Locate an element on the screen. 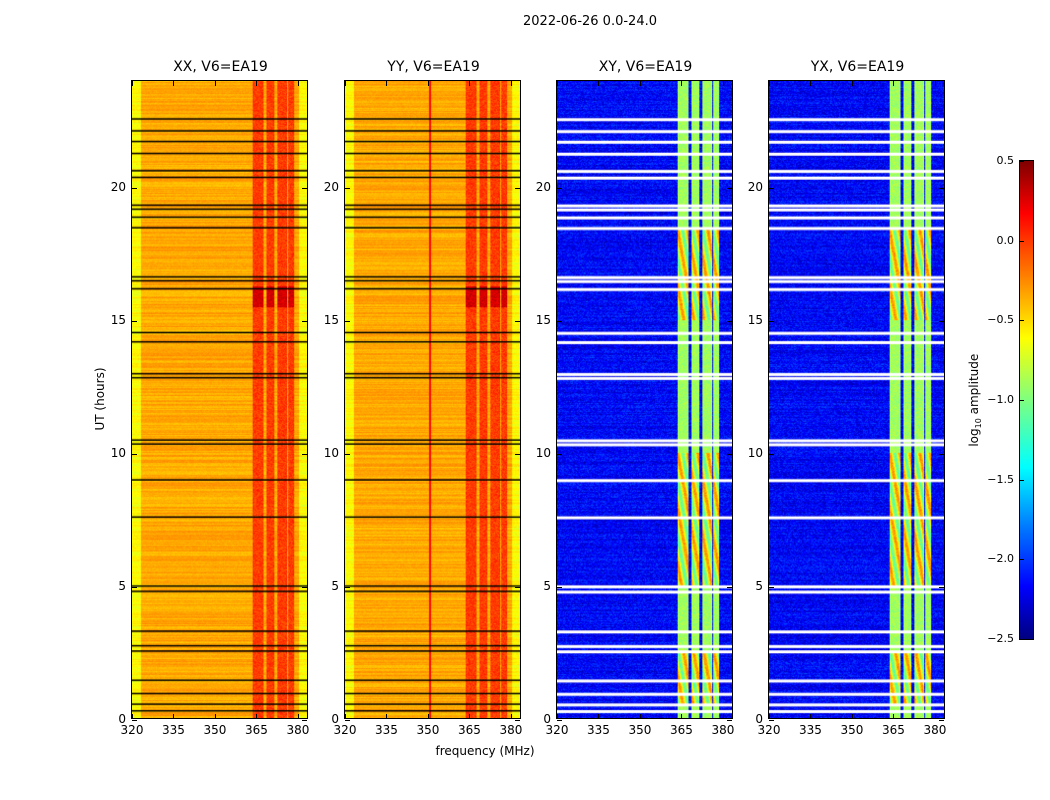 The image size is (1050, 800). colorbar-tick-label: −2.5 is located at coordinates (1000, 638).